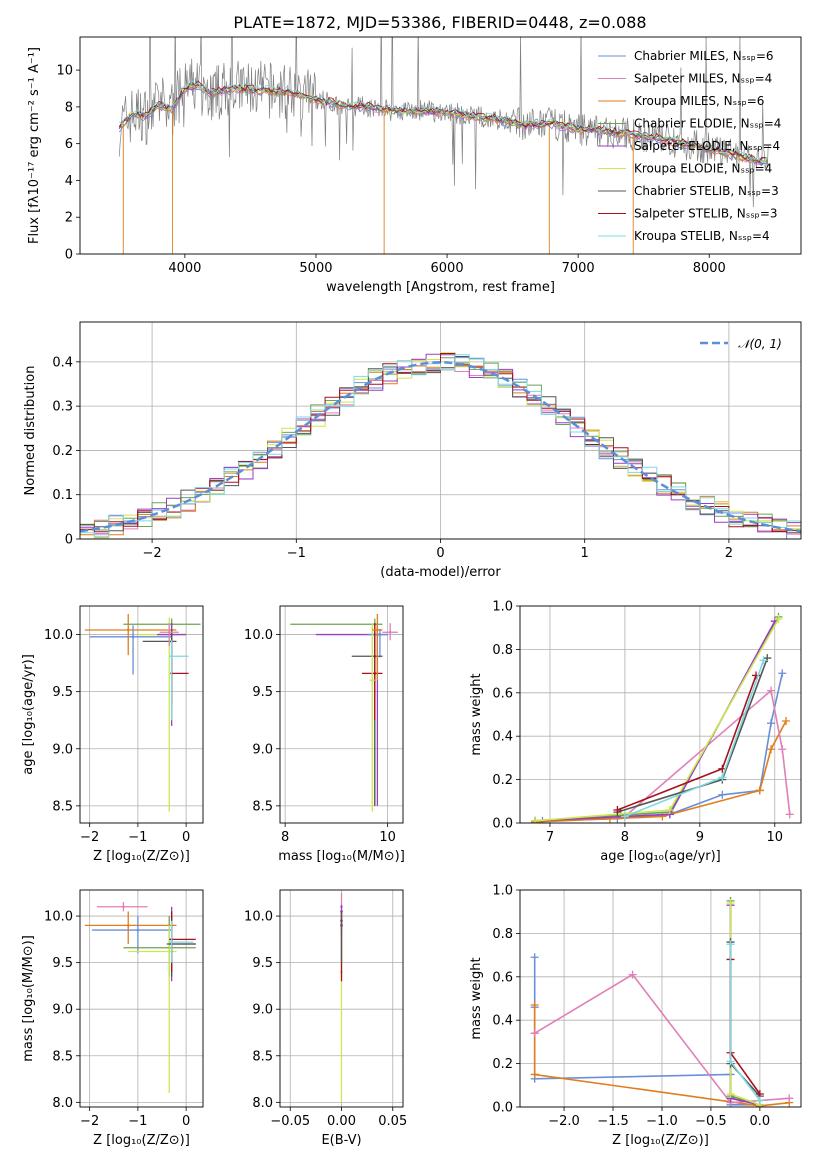  What do you see at coordinates (30, 431) in the screenshot?
I see `y-axis-label: Normed distribution` at bounding box center [30, 431].